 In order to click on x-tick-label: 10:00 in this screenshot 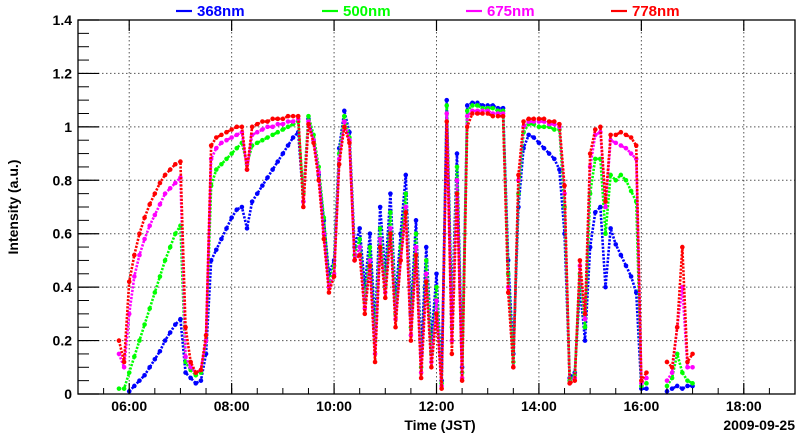, I will do `click(334, 406)`.